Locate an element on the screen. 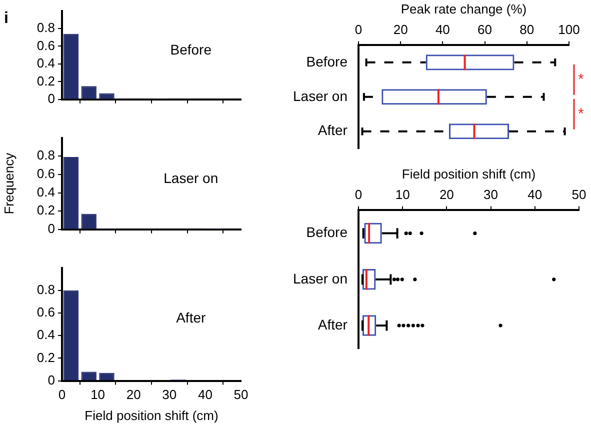 This screenshot has height=428, width=591. annotation: Before is located at coordinates (191, 50).